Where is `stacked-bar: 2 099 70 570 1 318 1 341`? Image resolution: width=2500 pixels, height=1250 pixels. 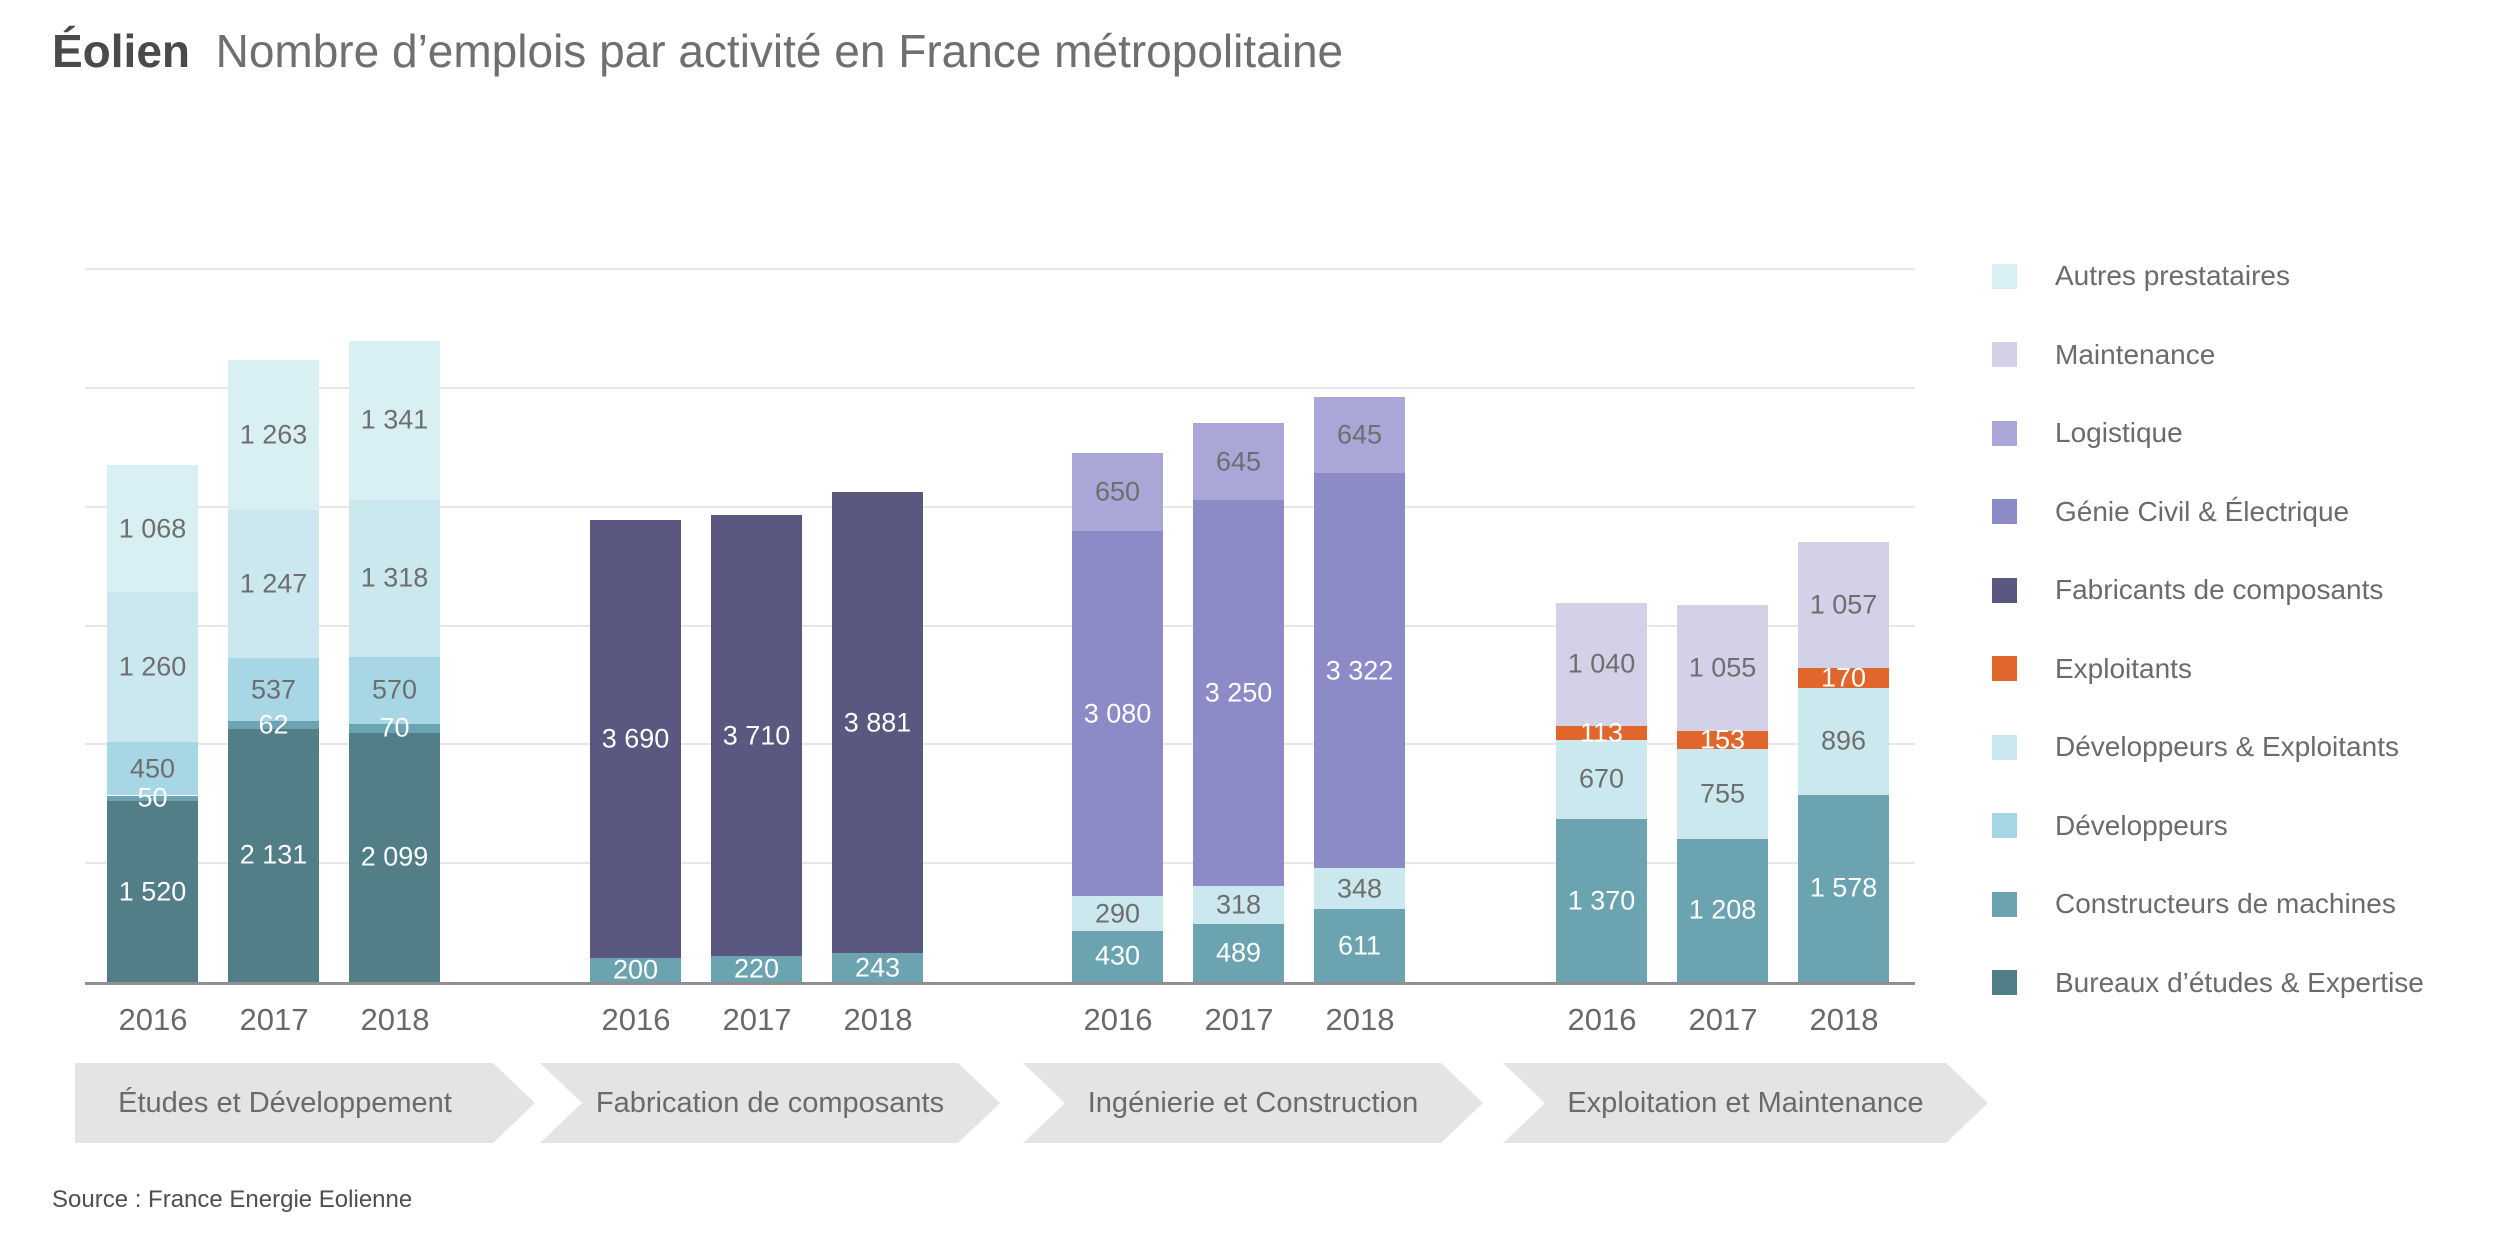 stacked-bar: 2 099 70 570 1 318 1 341 is located at coordinates (394, 661).